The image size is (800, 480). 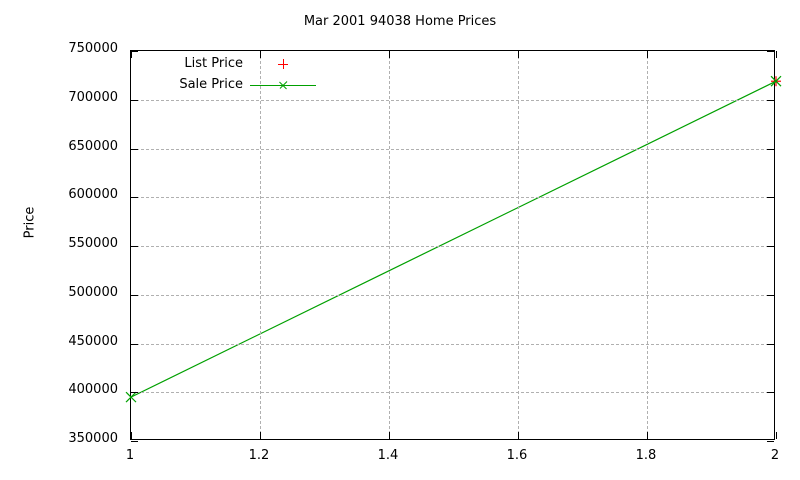 I want to click on x-axis-tick-label: 1.2, so click(x=259, y=455).